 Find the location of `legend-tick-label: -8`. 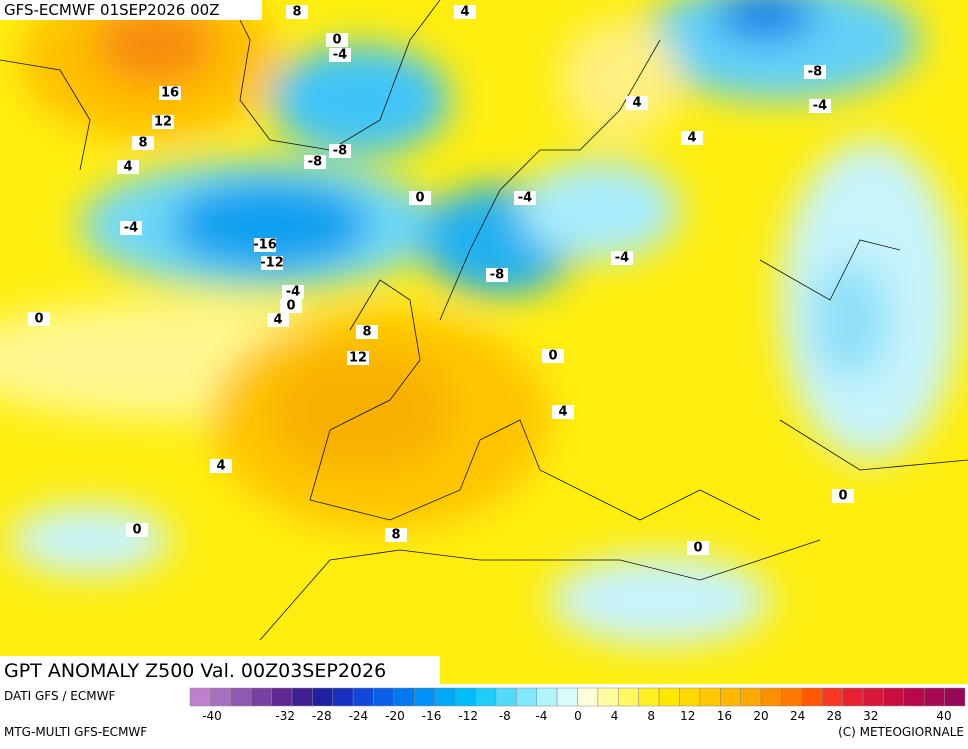

legend-tick-label: -8 is located at coordinates (505, 716).